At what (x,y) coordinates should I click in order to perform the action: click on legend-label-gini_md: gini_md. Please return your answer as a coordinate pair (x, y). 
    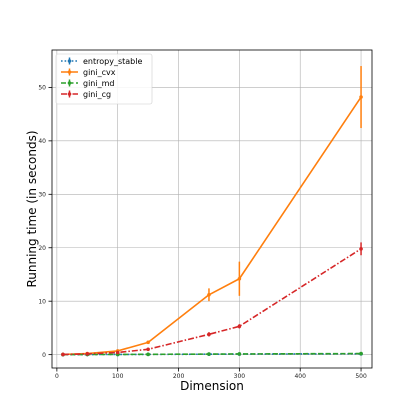
    Looking at the image, I should click on (98, 83).